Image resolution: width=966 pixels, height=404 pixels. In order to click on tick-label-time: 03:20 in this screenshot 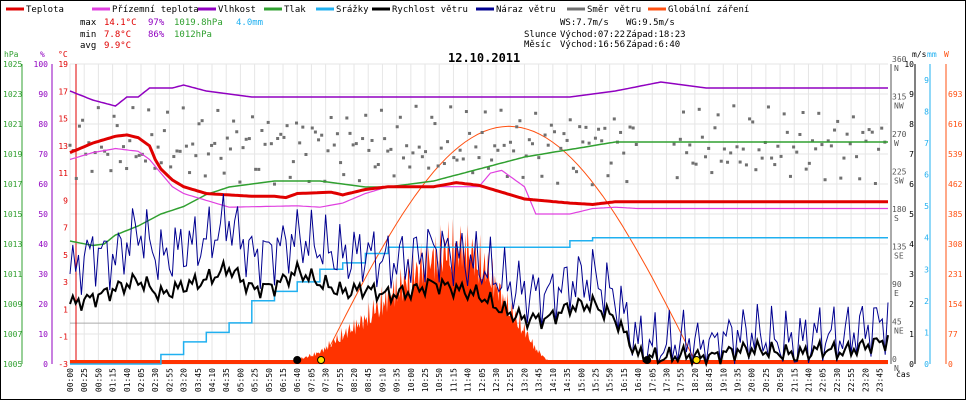, I will do `click(184, 380)`.